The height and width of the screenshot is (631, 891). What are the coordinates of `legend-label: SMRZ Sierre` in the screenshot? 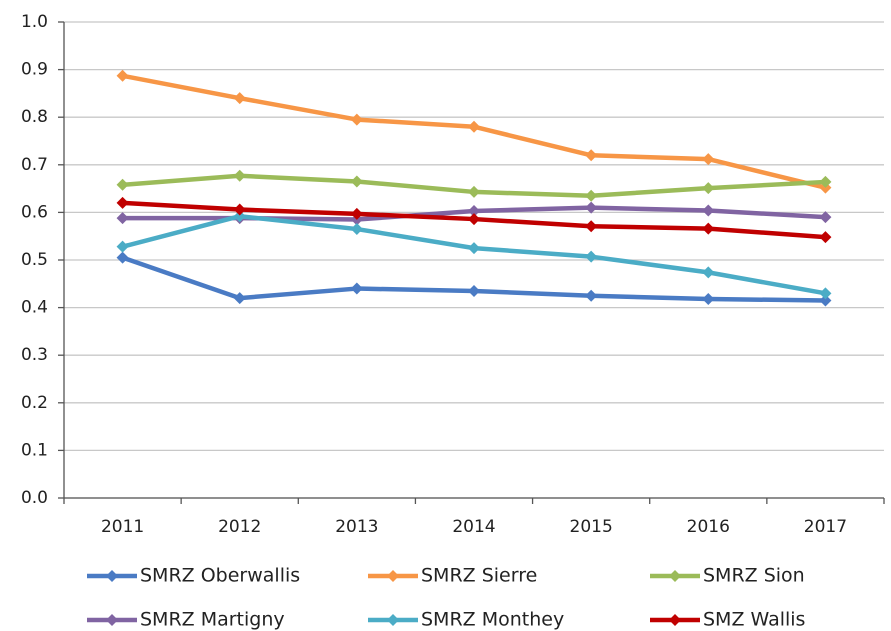 It's located at (479, 576).